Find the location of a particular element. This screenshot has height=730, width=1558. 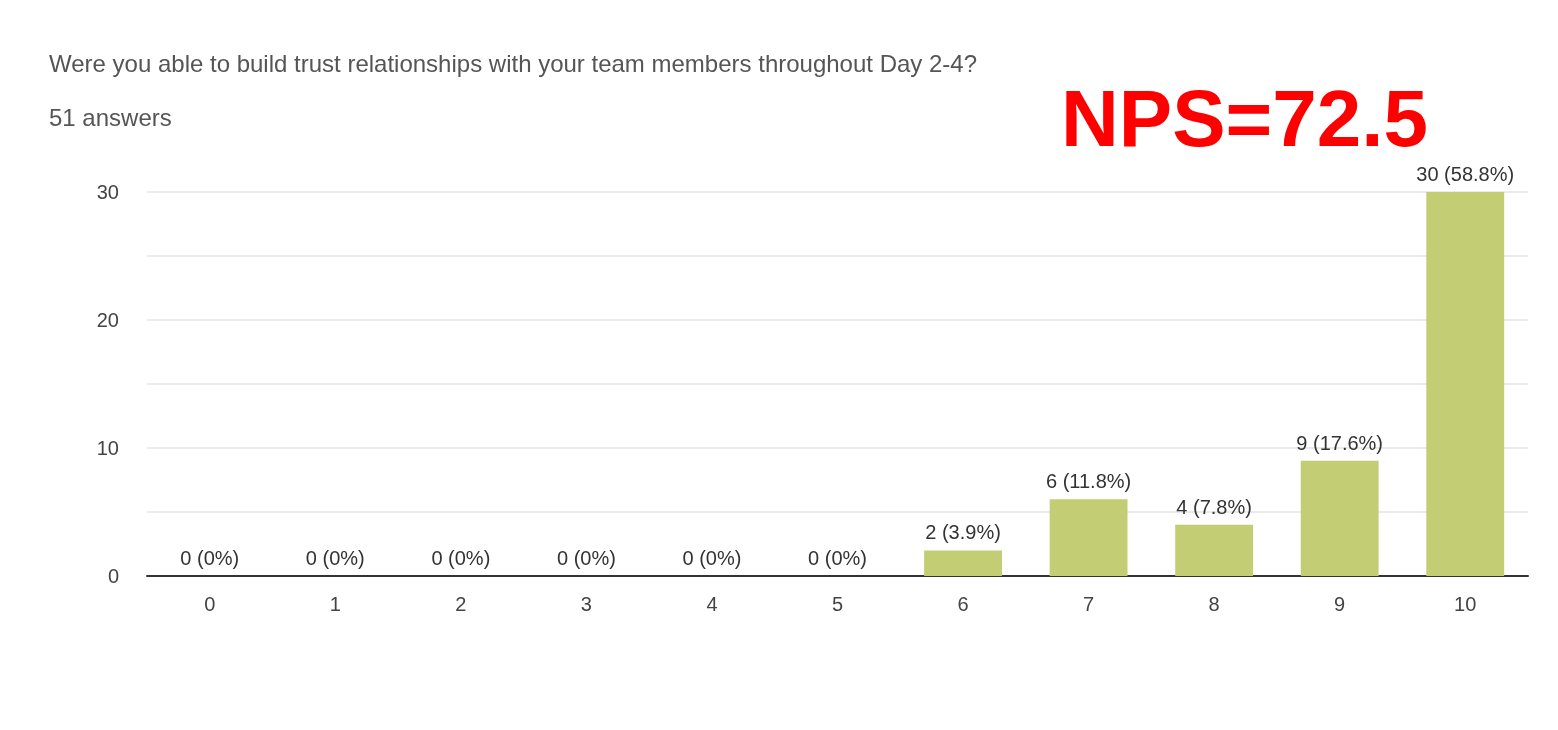

x-tick-label: 8 is located at coordinates (1214, 604).